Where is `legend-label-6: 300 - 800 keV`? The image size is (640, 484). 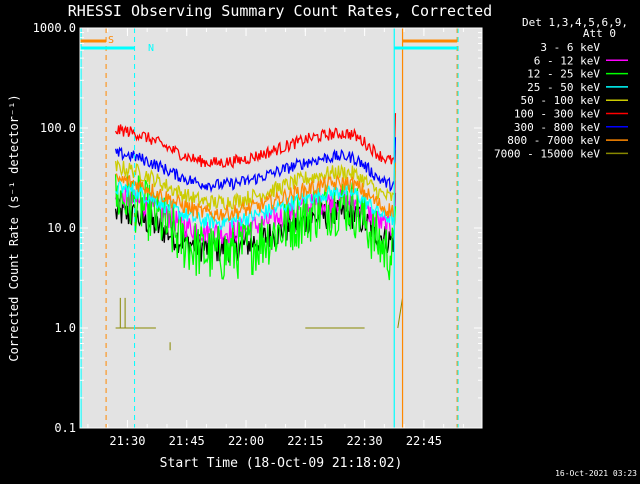 legend-label-6: 300 - 800 keV is located at coordinates (557, 127).